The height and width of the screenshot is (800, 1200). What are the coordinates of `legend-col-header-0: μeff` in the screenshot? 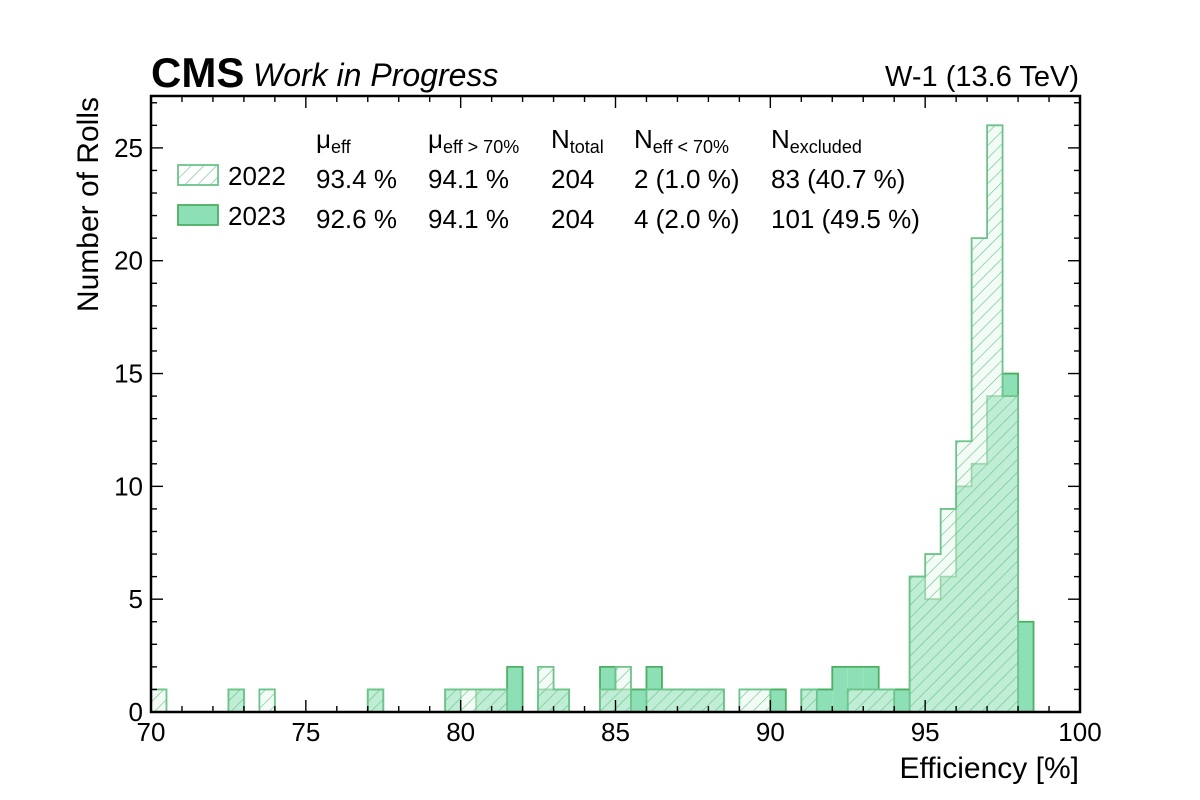 It's located at (334, 140).